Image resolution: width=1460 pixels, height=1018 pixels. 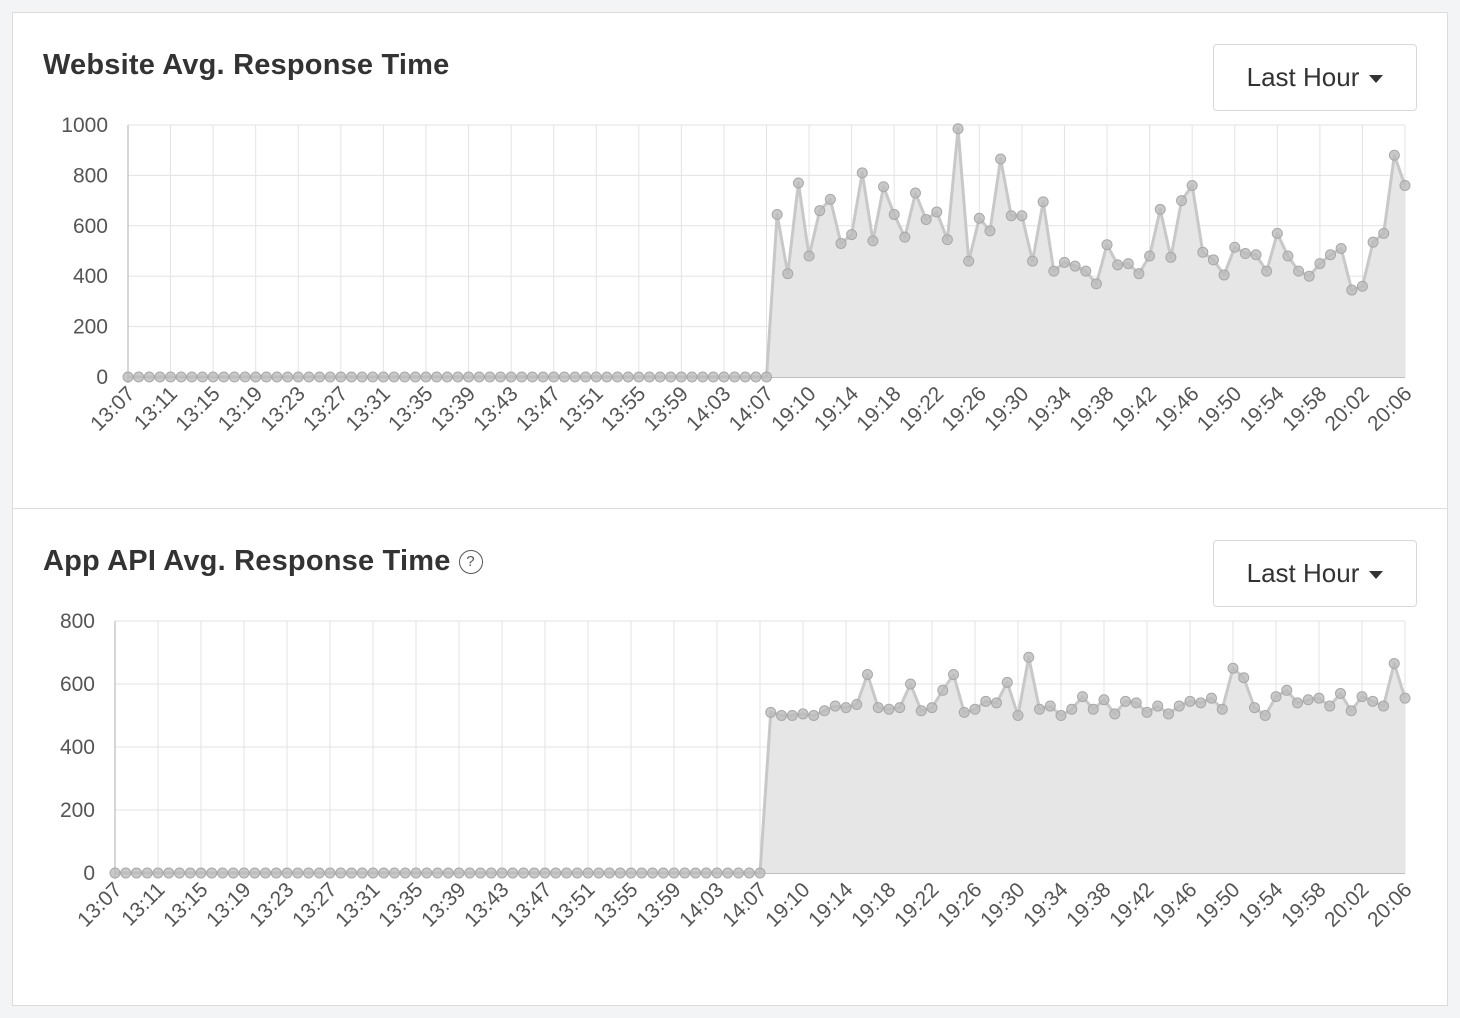 I want to click on x-tick-label: 19:58, so click(x=1303, y=904).